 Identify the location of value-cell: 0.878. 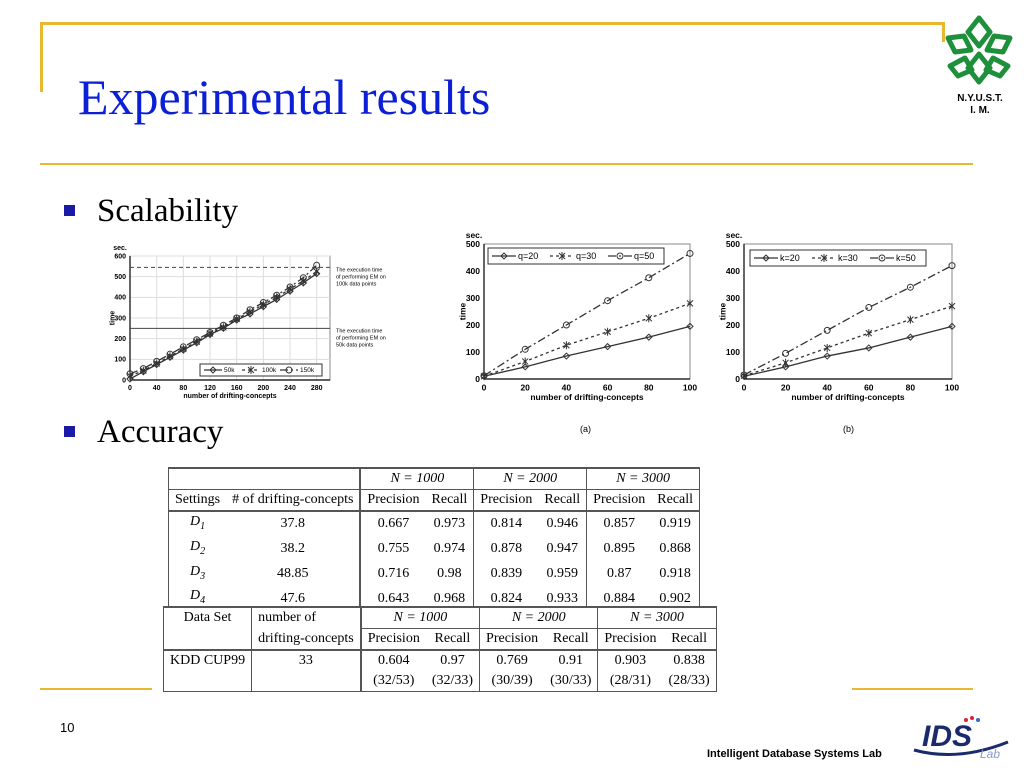
(506, 549).